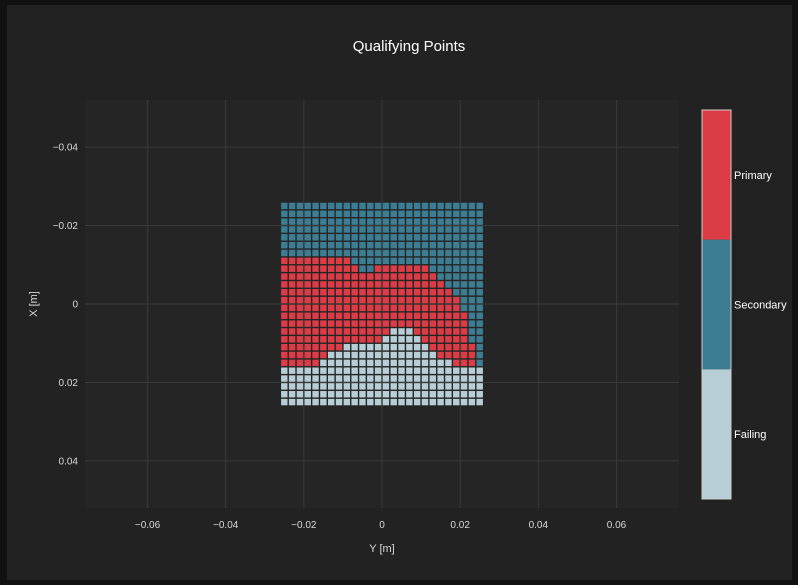 This screenshot has height=585, width=798. What do you see at coordinates (617, 525) in the screenshot?
I see `x-tick-label: 0.06` at bounding box center [617, 525].